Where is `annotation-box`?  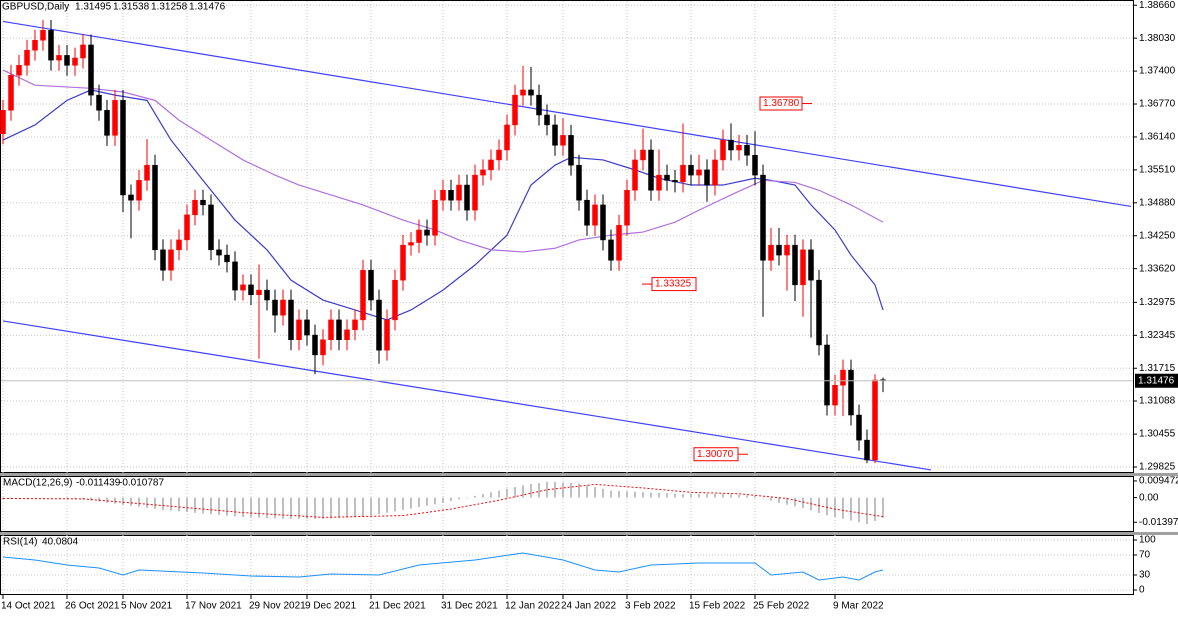 annotation-box is located at coordinates (716, 454).